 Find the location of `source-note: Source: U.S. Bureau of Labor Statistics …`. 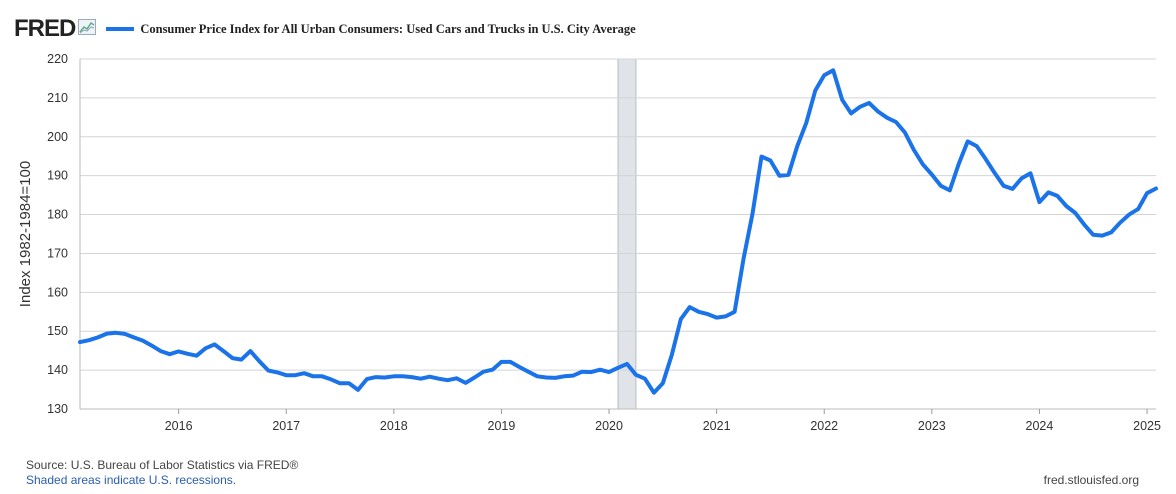

source-note: Source: U.S. Bureau of Labor Statistics … is located at coordinates (162, 465).